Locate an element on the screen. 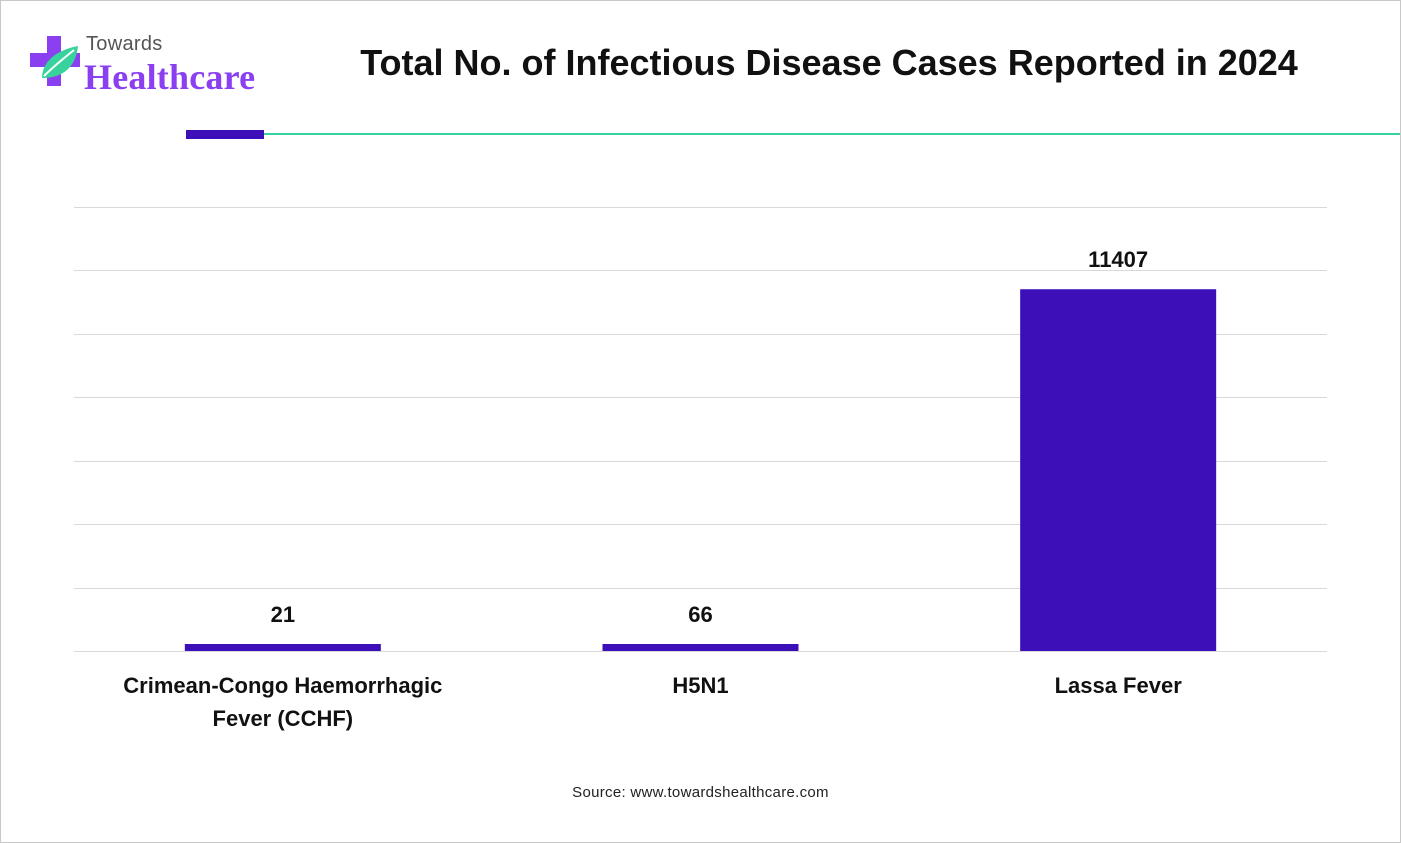 This screenshot has width=1401, height=843. medical-cross-leaf-icon is located at coordinates (55, 61).